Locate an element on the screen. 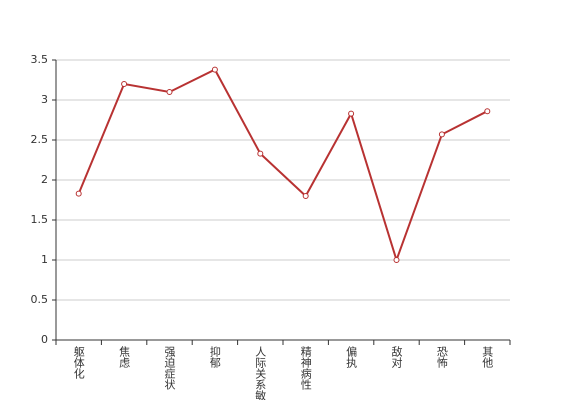  x-tick-label: 偏执 is located at coordinates (351, 357).